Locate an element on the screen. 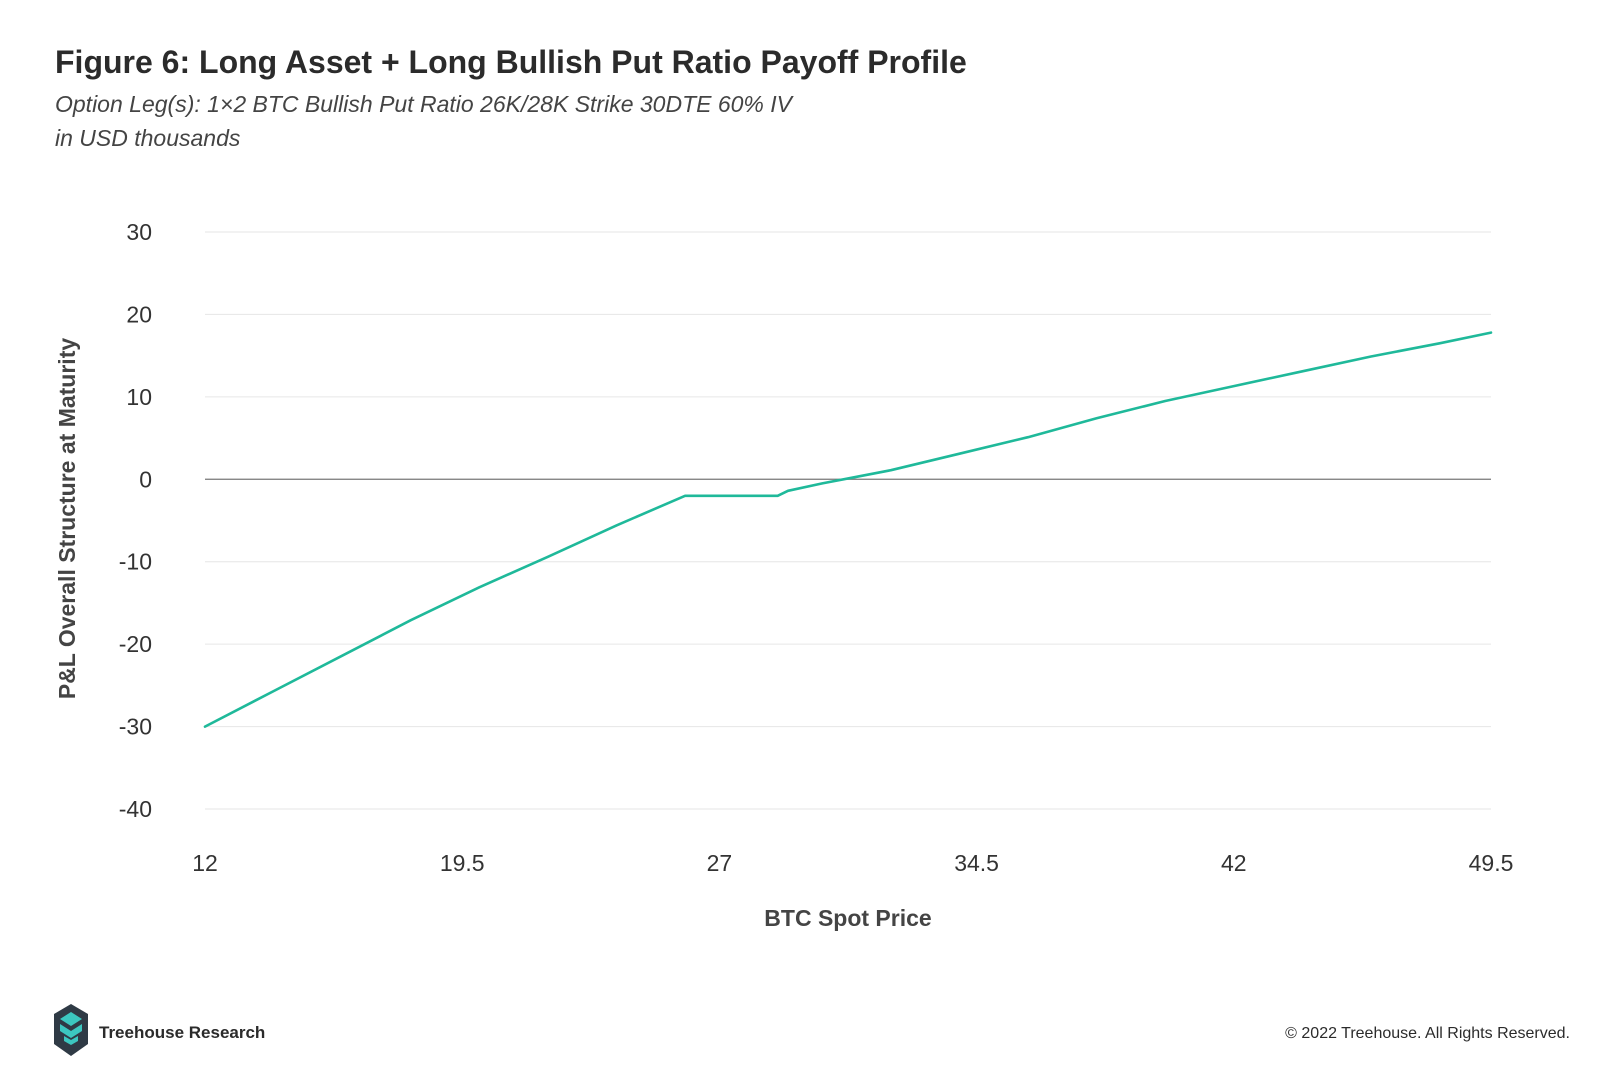 This screenshot has width=1600, height=1084. y-tick-label: 30 is located at coordinates (139, 232).